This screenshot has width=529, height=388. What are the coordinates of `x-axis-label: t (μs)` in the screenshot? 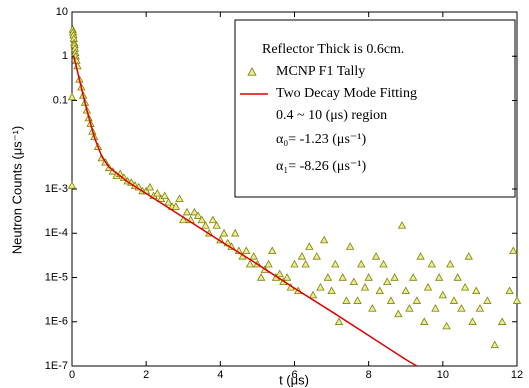 It's located at (294, 379).